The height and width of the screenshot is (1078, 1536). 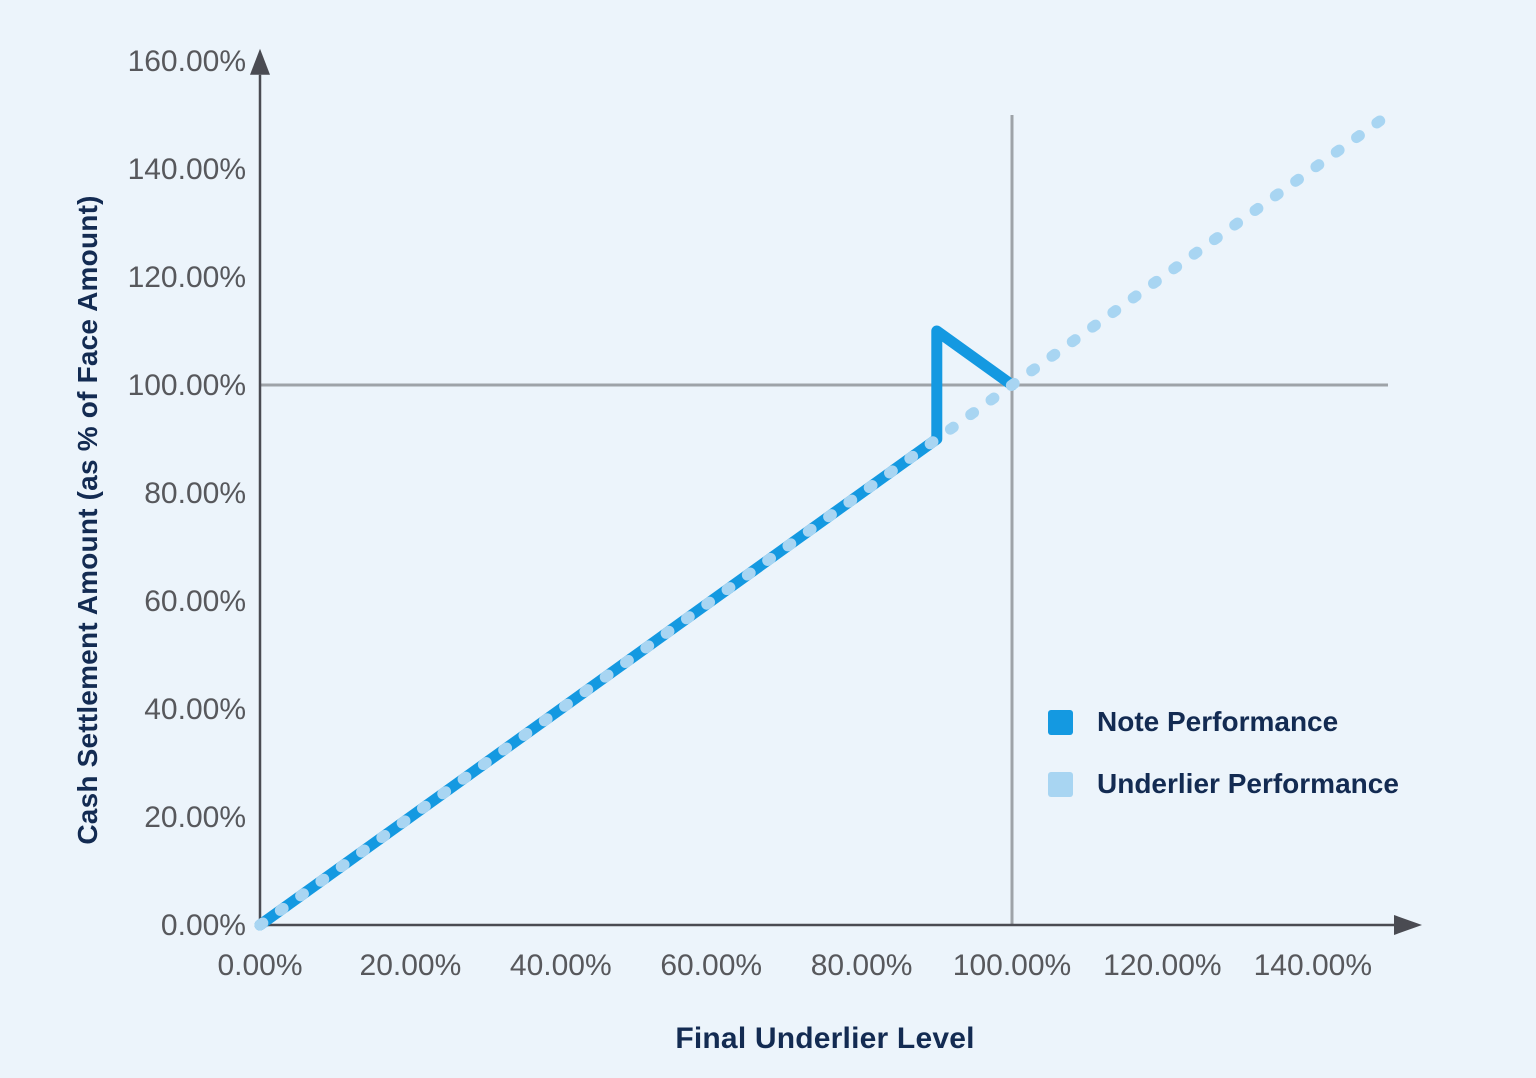 What do you see at coordinates (187, 169) in the screenshot?
I see `y-tick-label: 140.00%` at bounding box center [187, 169].